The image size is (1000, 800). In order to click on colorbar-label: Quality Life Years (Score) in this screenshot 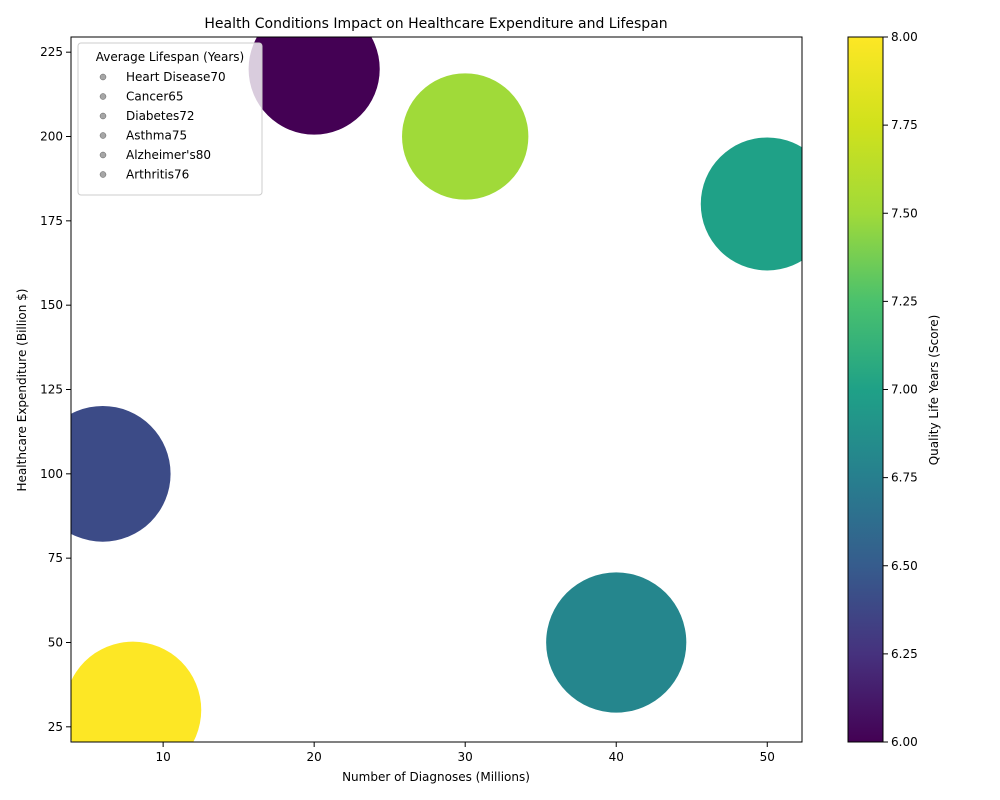, I will do `click(934, 390)`.